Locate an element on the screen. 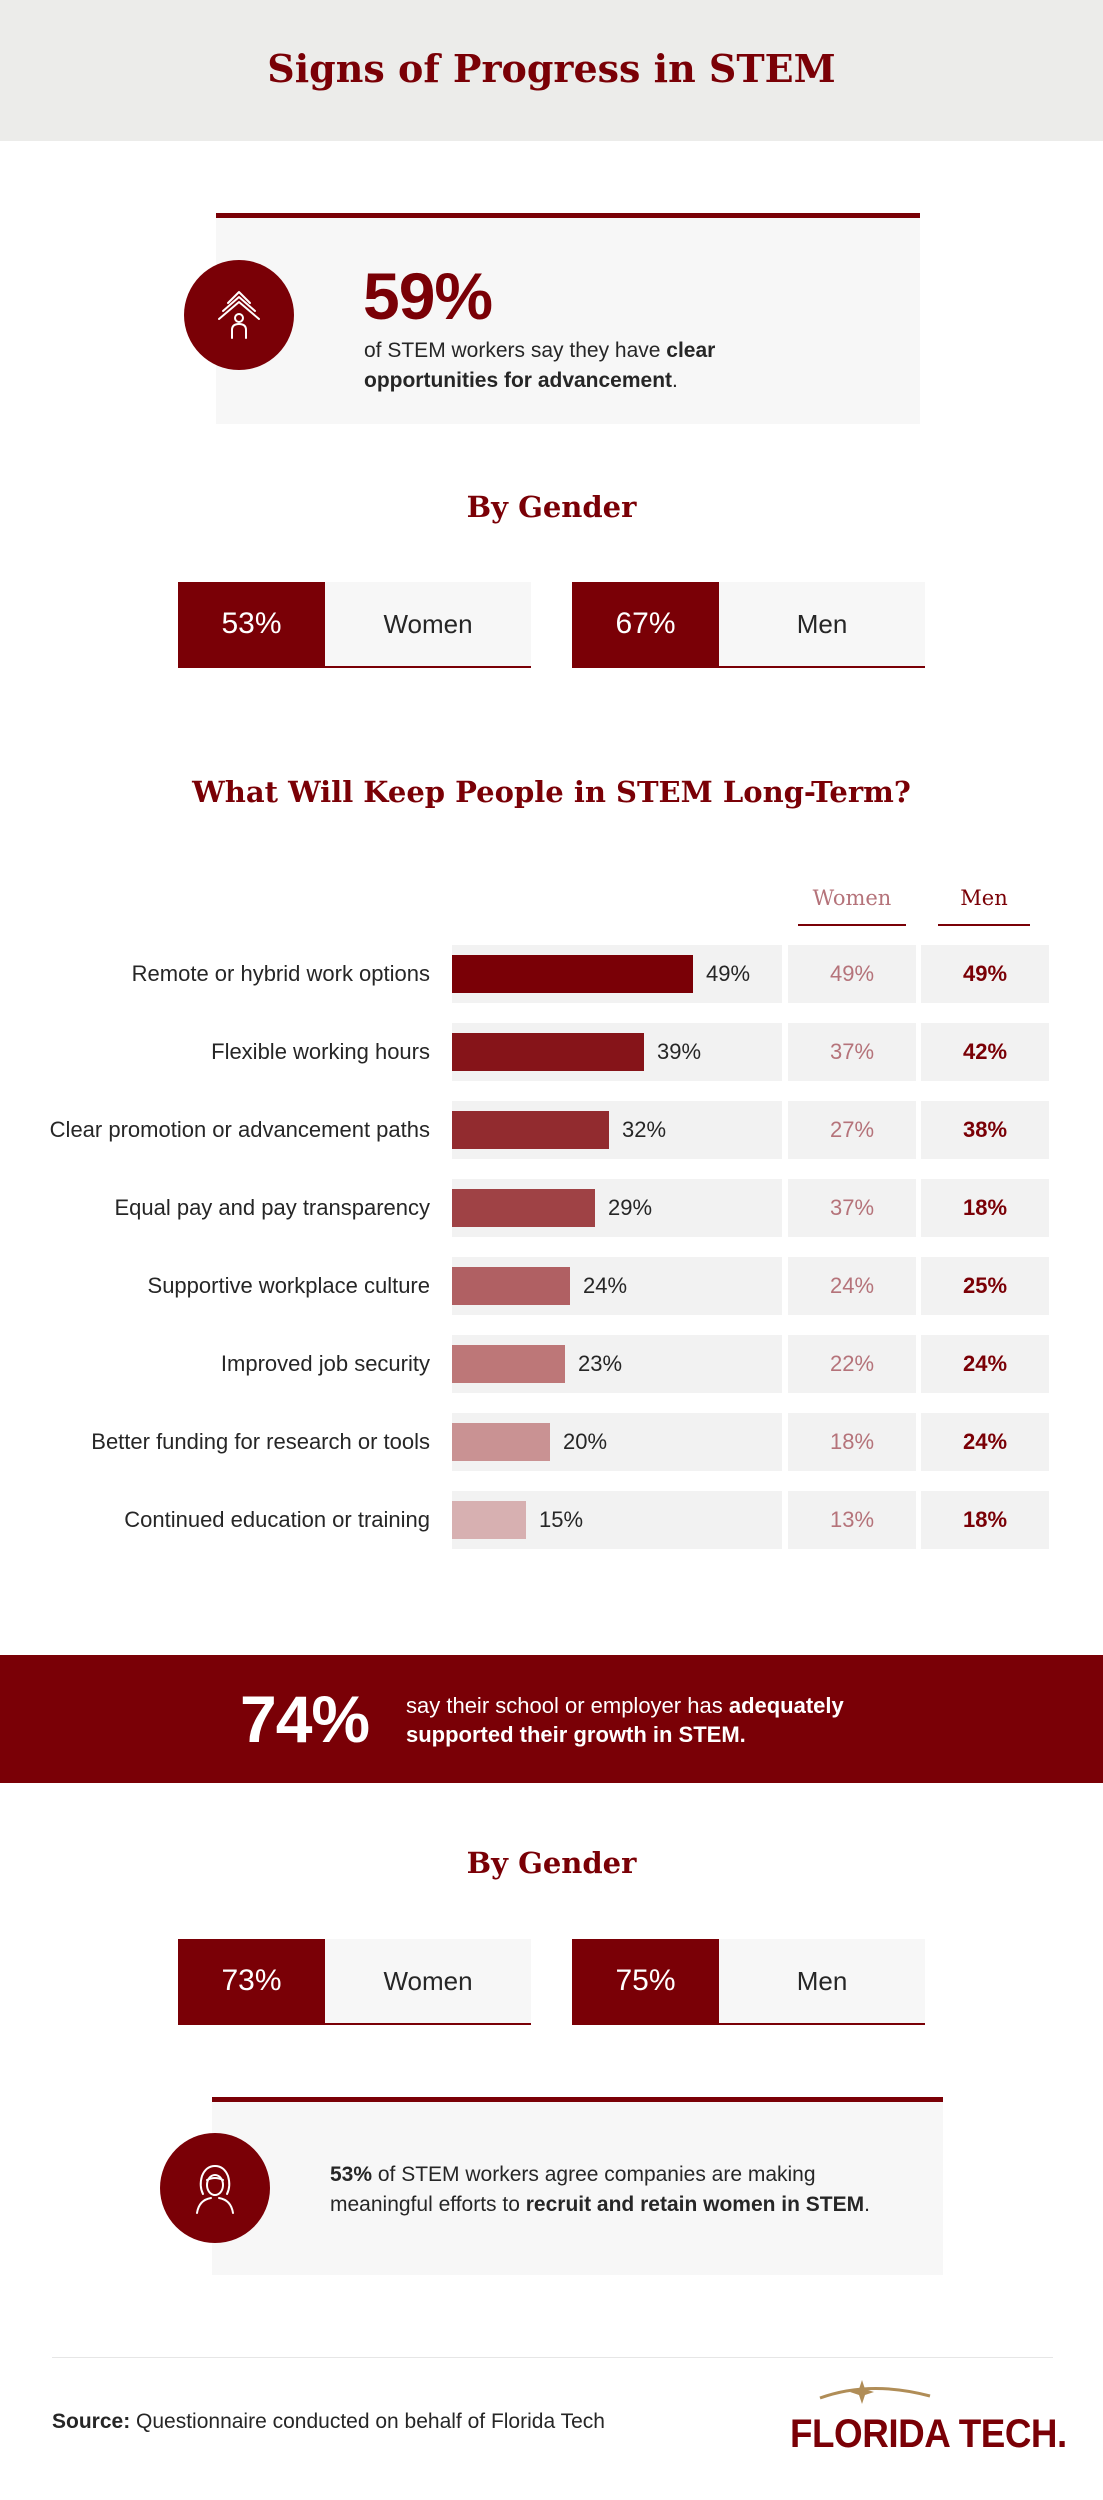 Image resolution: width=1103 pixels, height=2500 pixels. category-label: Better funding for research or tools is located at coordinates (260, 1441).